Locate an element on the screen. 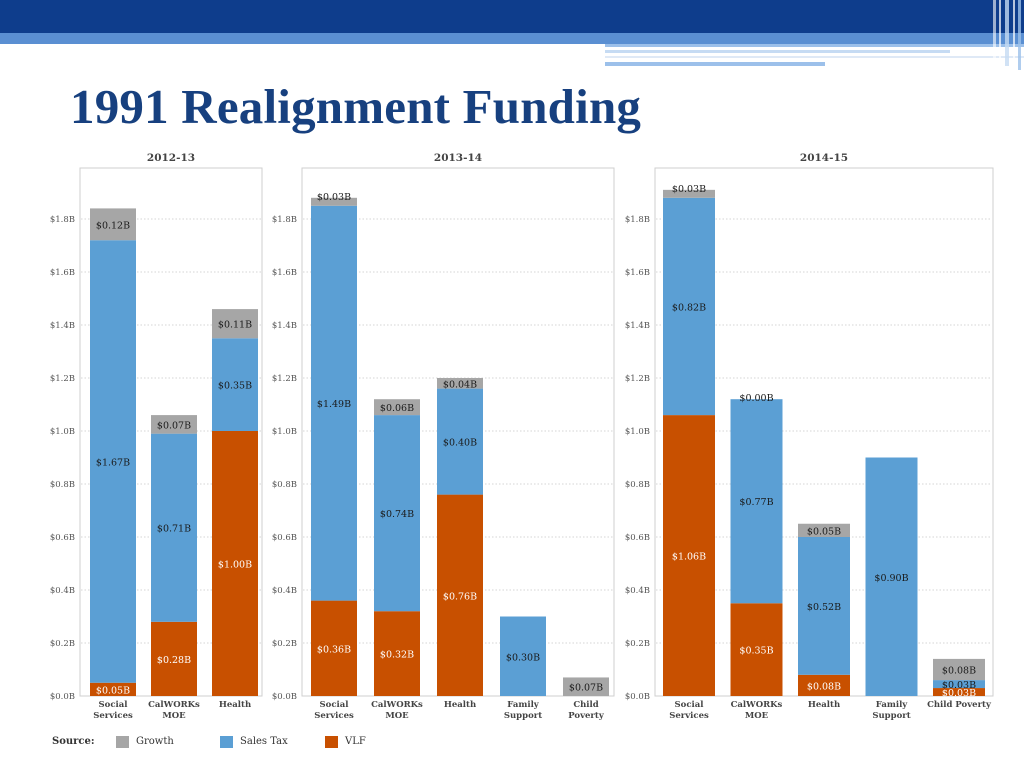  chart-1-data-label-vlf: $1.00B is located at coordinates (235, 565).